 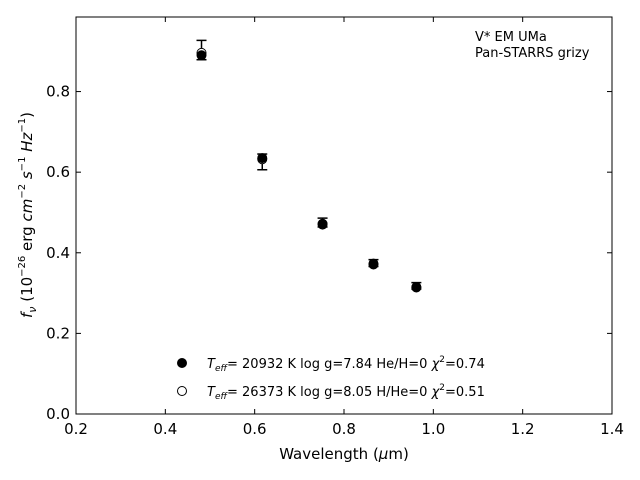 I want to click on x-axis-label: Wavelength (μm), so click(x=344, y=454).